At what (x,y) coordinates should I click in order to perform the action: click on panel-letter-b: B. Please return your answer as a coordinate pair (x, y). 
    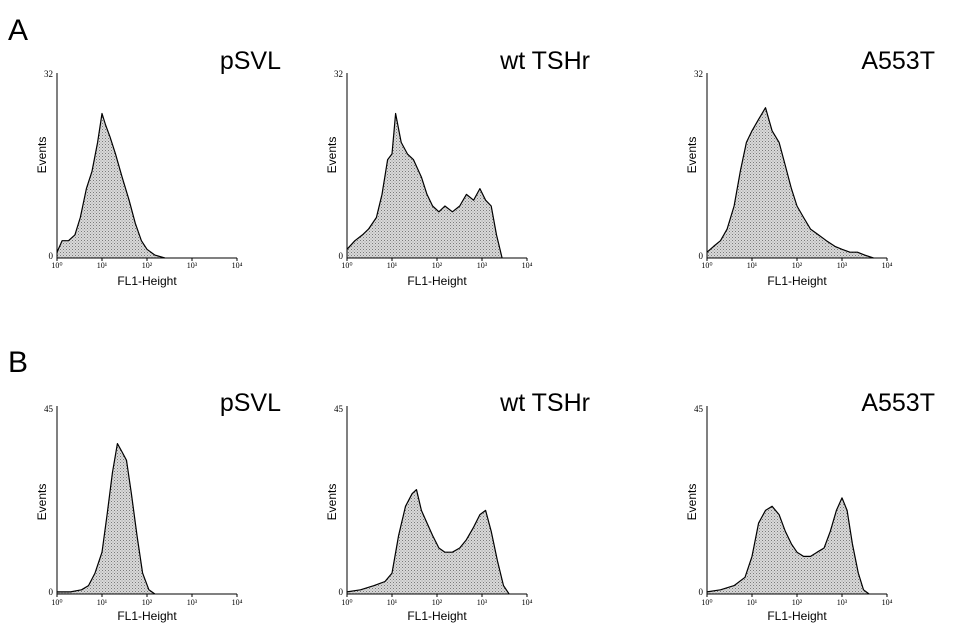
    Looking at the image, I should click on (18, 362).